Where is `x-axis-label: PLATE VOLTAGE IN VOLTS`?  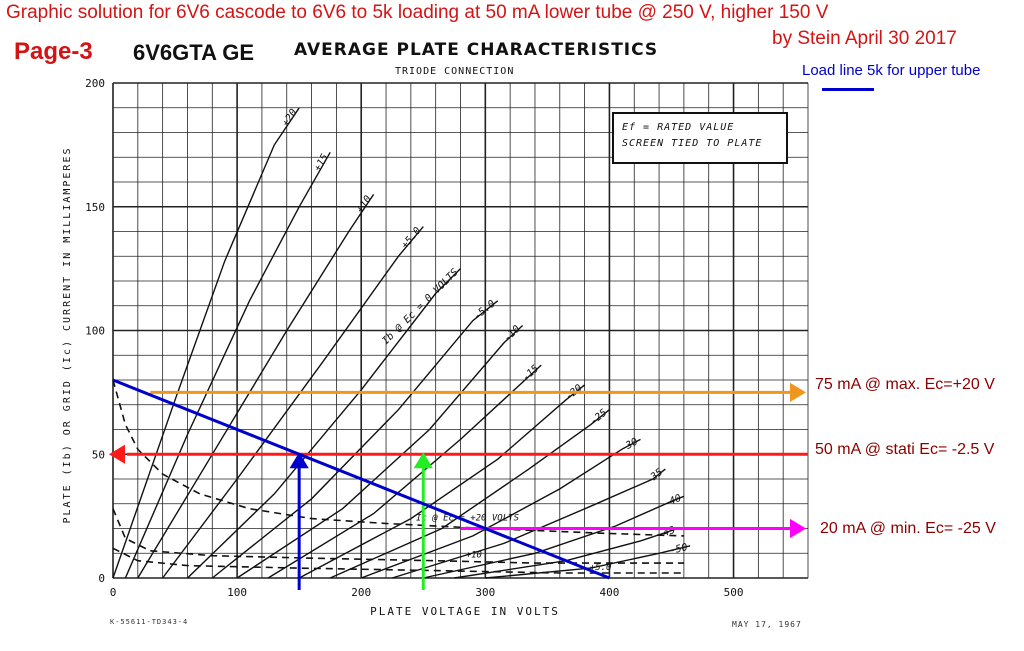
x-axis-label: PLATE VOLTAGE IN VOLTS is located at coordinates (465, 611).